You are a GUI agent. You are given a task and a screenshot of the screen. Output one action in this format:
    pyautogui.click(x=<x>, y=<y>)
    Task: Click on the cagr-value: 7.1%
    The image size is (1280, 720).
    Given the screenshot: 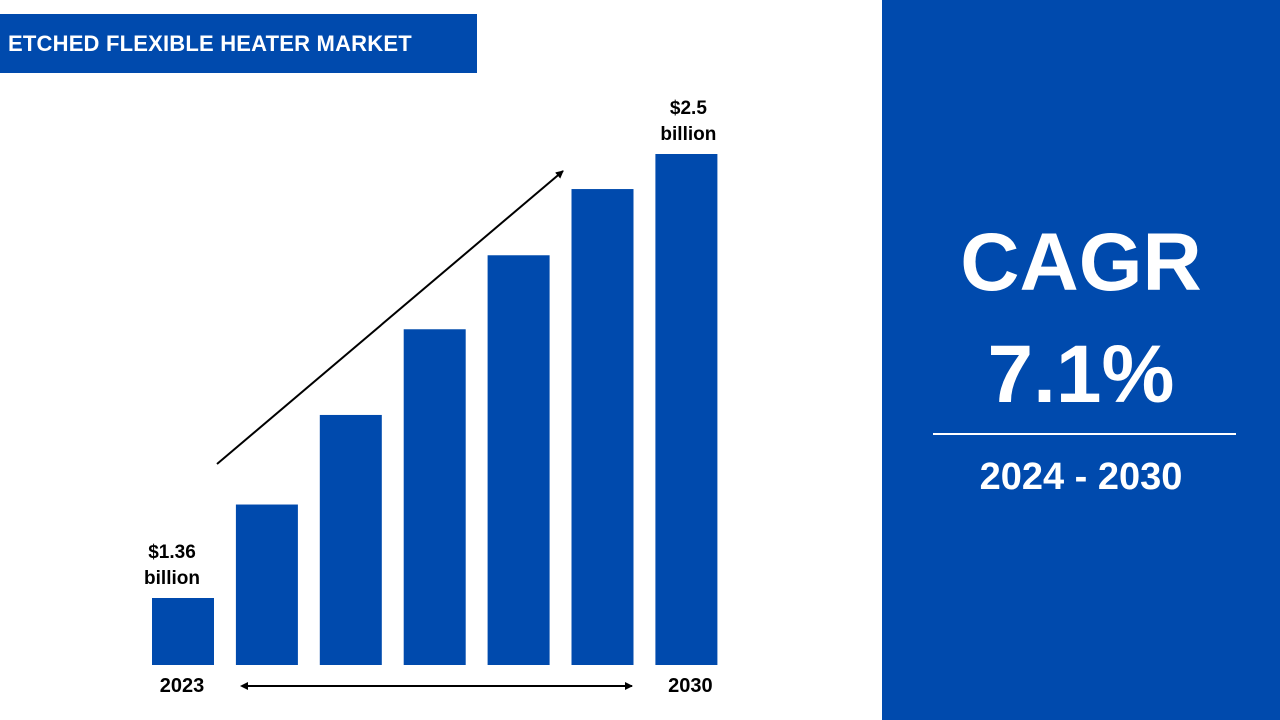 What is the action you would take?
    pyautogui.click(x=1081, y=374)
    